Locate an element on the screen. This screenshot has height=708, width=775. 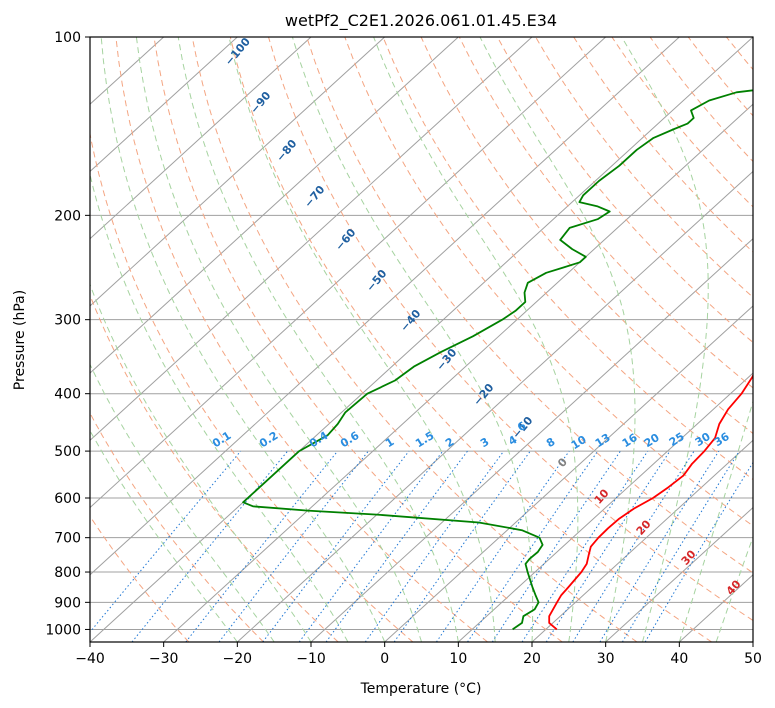
dry-adiabat-label: −50 is located at coordinates (377, 280).